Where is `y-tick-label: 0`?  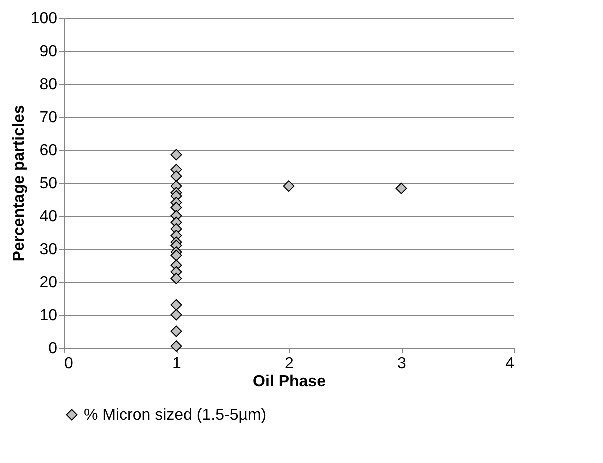
y-tick-label: 0 is located at coordinates (53, 349).